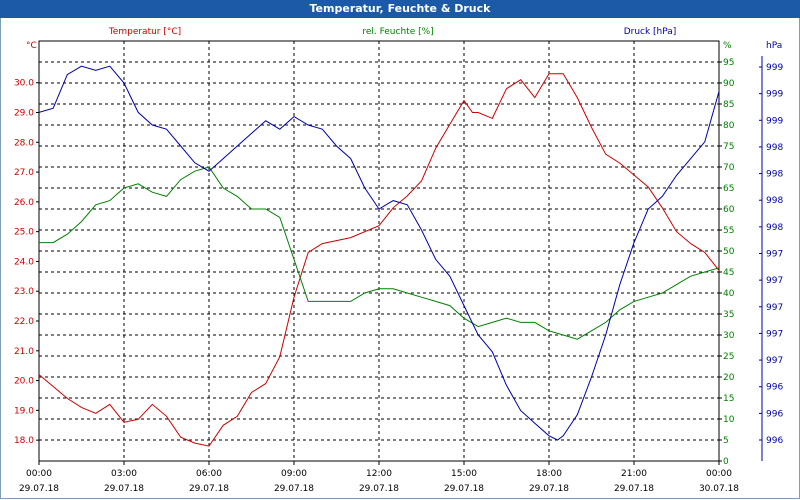 The image size is (800, 500). What do you see at coordinates (728, 147) in the screenshot?
I see `y-mid-tick-label: 75` at bounding box center [728, 147].